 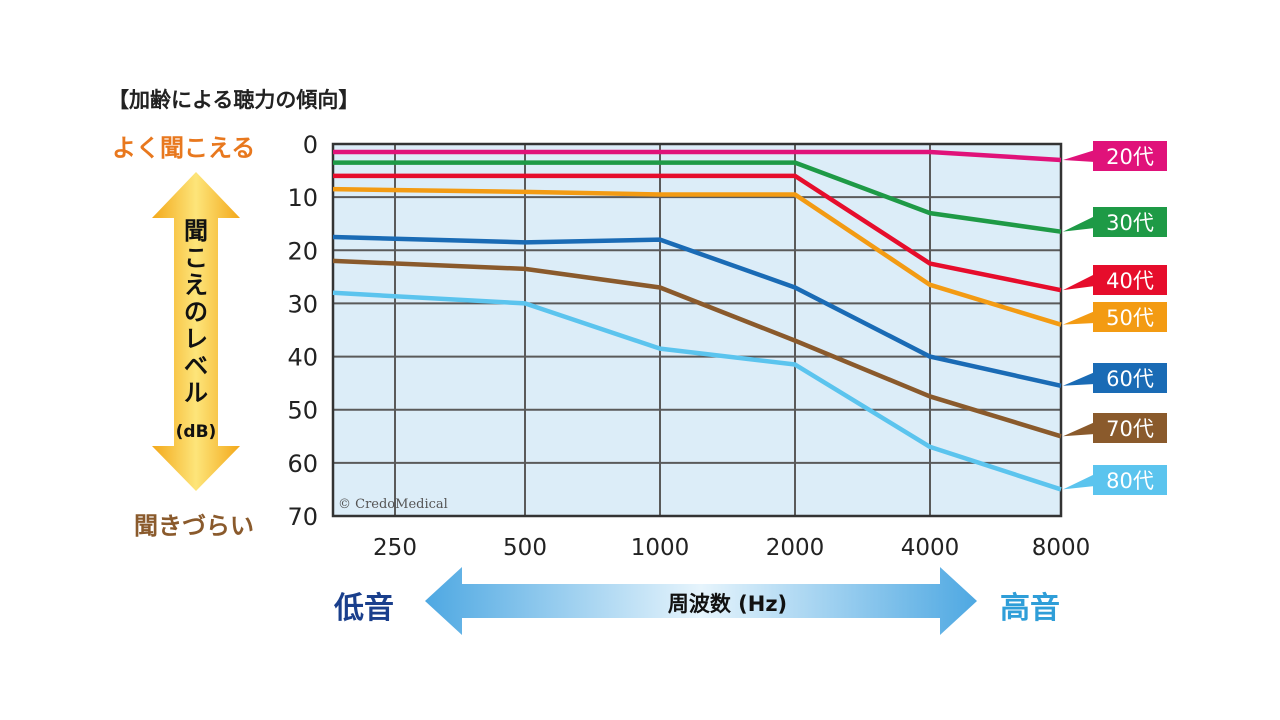 I want to click on y-tick-label: 20, so click(x=302, y=251).